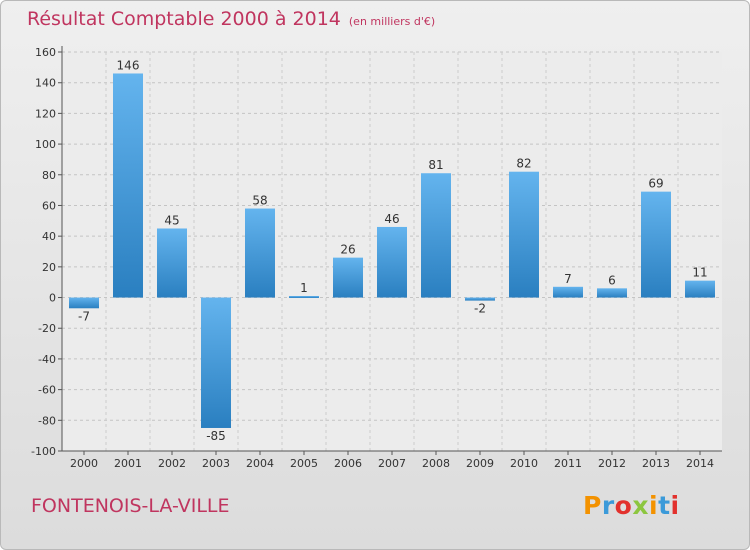 The width and height of the screenshot is (750, 550). What do you see at coordinates (128, 65) in the screenshot?
I see `data-label: 146` at bounding box center [128, 65].